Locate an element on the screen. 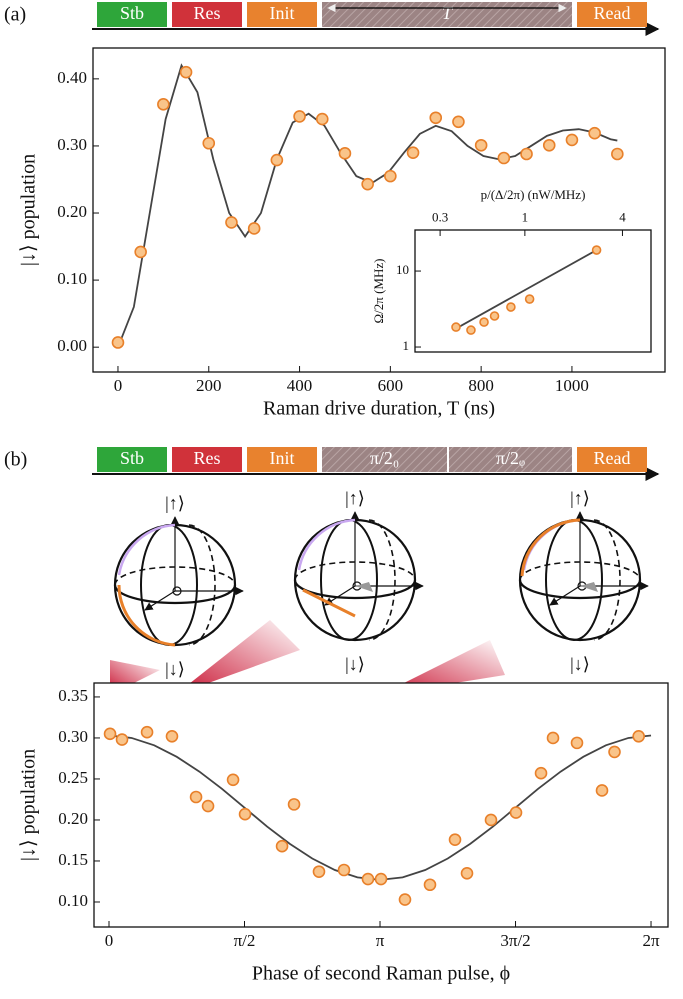 The image size is (683, 999). x-axis-title: p/(Δ/2π) (nW/MHz) is located at coordinates (533, 194).